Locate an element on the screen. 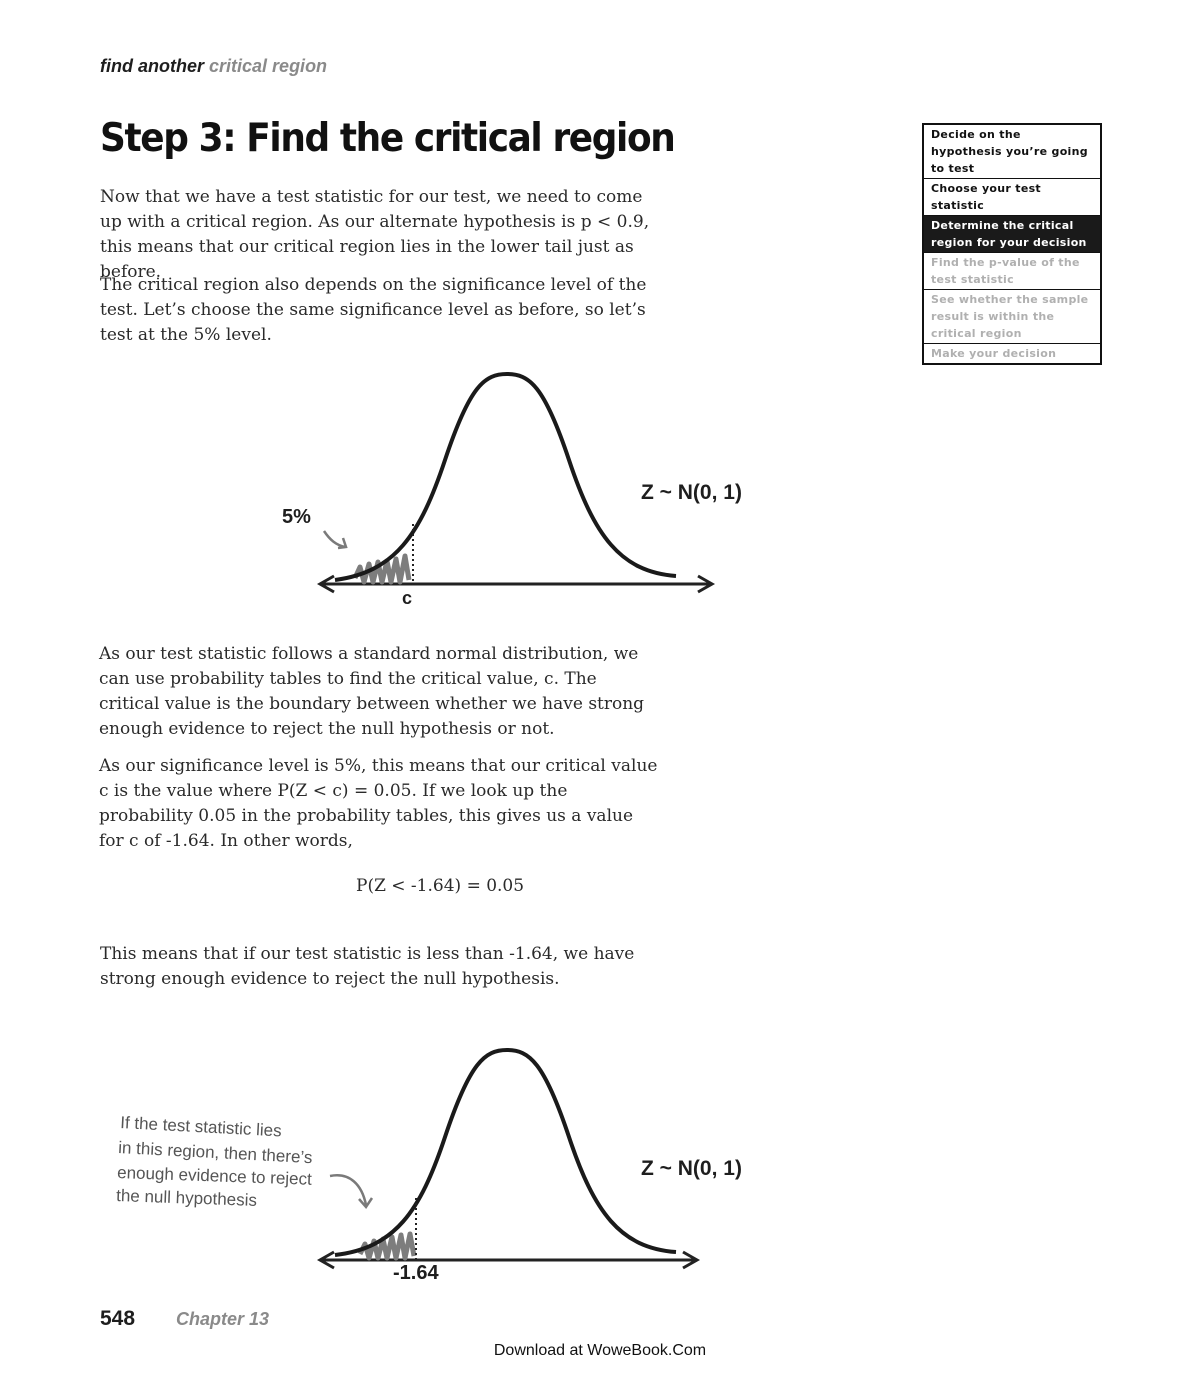 The width and height of the screenshot is (1200, 1387). download-note: Download at WoweBook.Com is located at coordinates (600, 1350).